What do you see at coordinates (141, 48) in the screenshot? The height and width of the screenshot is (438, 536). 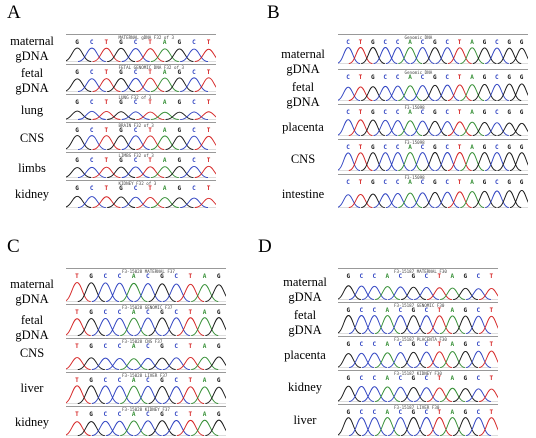 I see `chromatogram-trace: MATERNAL gDNA F32 of 3G C T G C T A G C T` at bounding box center [141, 48].